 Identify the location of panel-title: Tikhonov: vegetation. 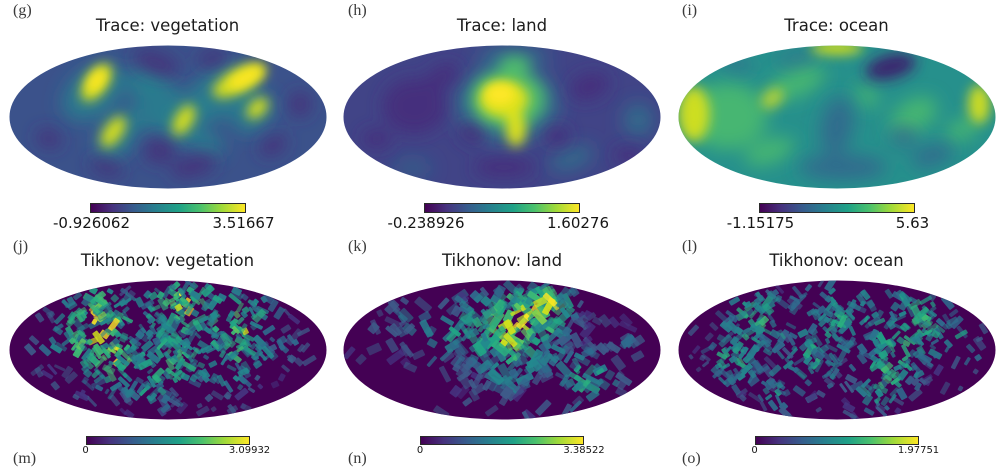
(167, 260).